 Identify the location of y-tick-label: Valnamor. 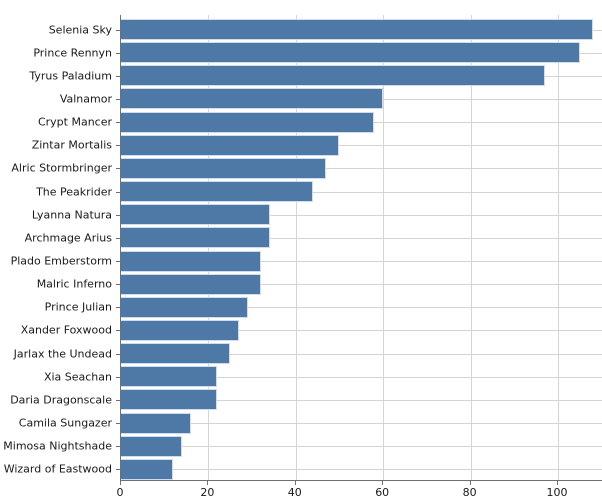
(85, 99).